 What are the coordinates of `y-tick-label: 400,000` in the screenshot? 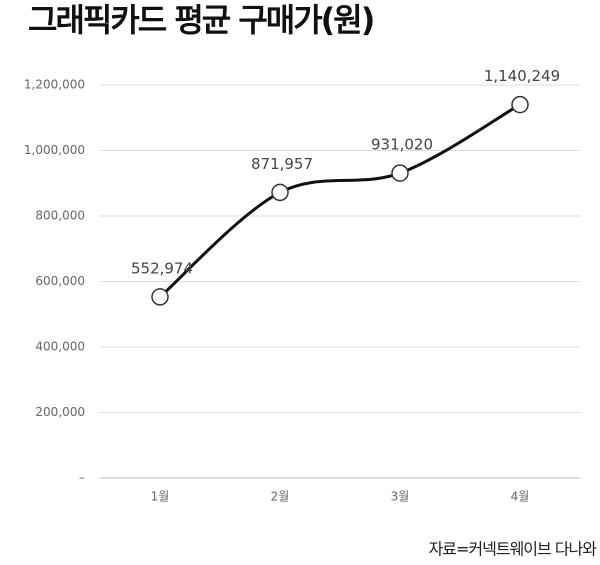 It's located at (60, 347).